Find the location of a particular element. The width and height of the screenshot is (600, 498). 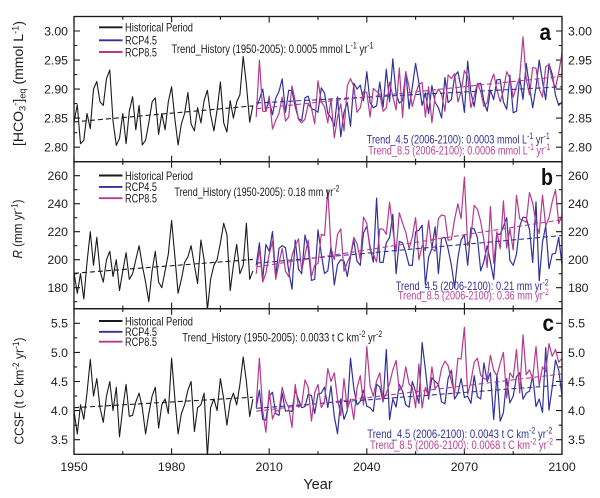

svg-text:Trend_History (1950-2005): 0.1: Trend_History (1950-2005): 0.18 mm yr-2 is located at coordinates (256, 191).